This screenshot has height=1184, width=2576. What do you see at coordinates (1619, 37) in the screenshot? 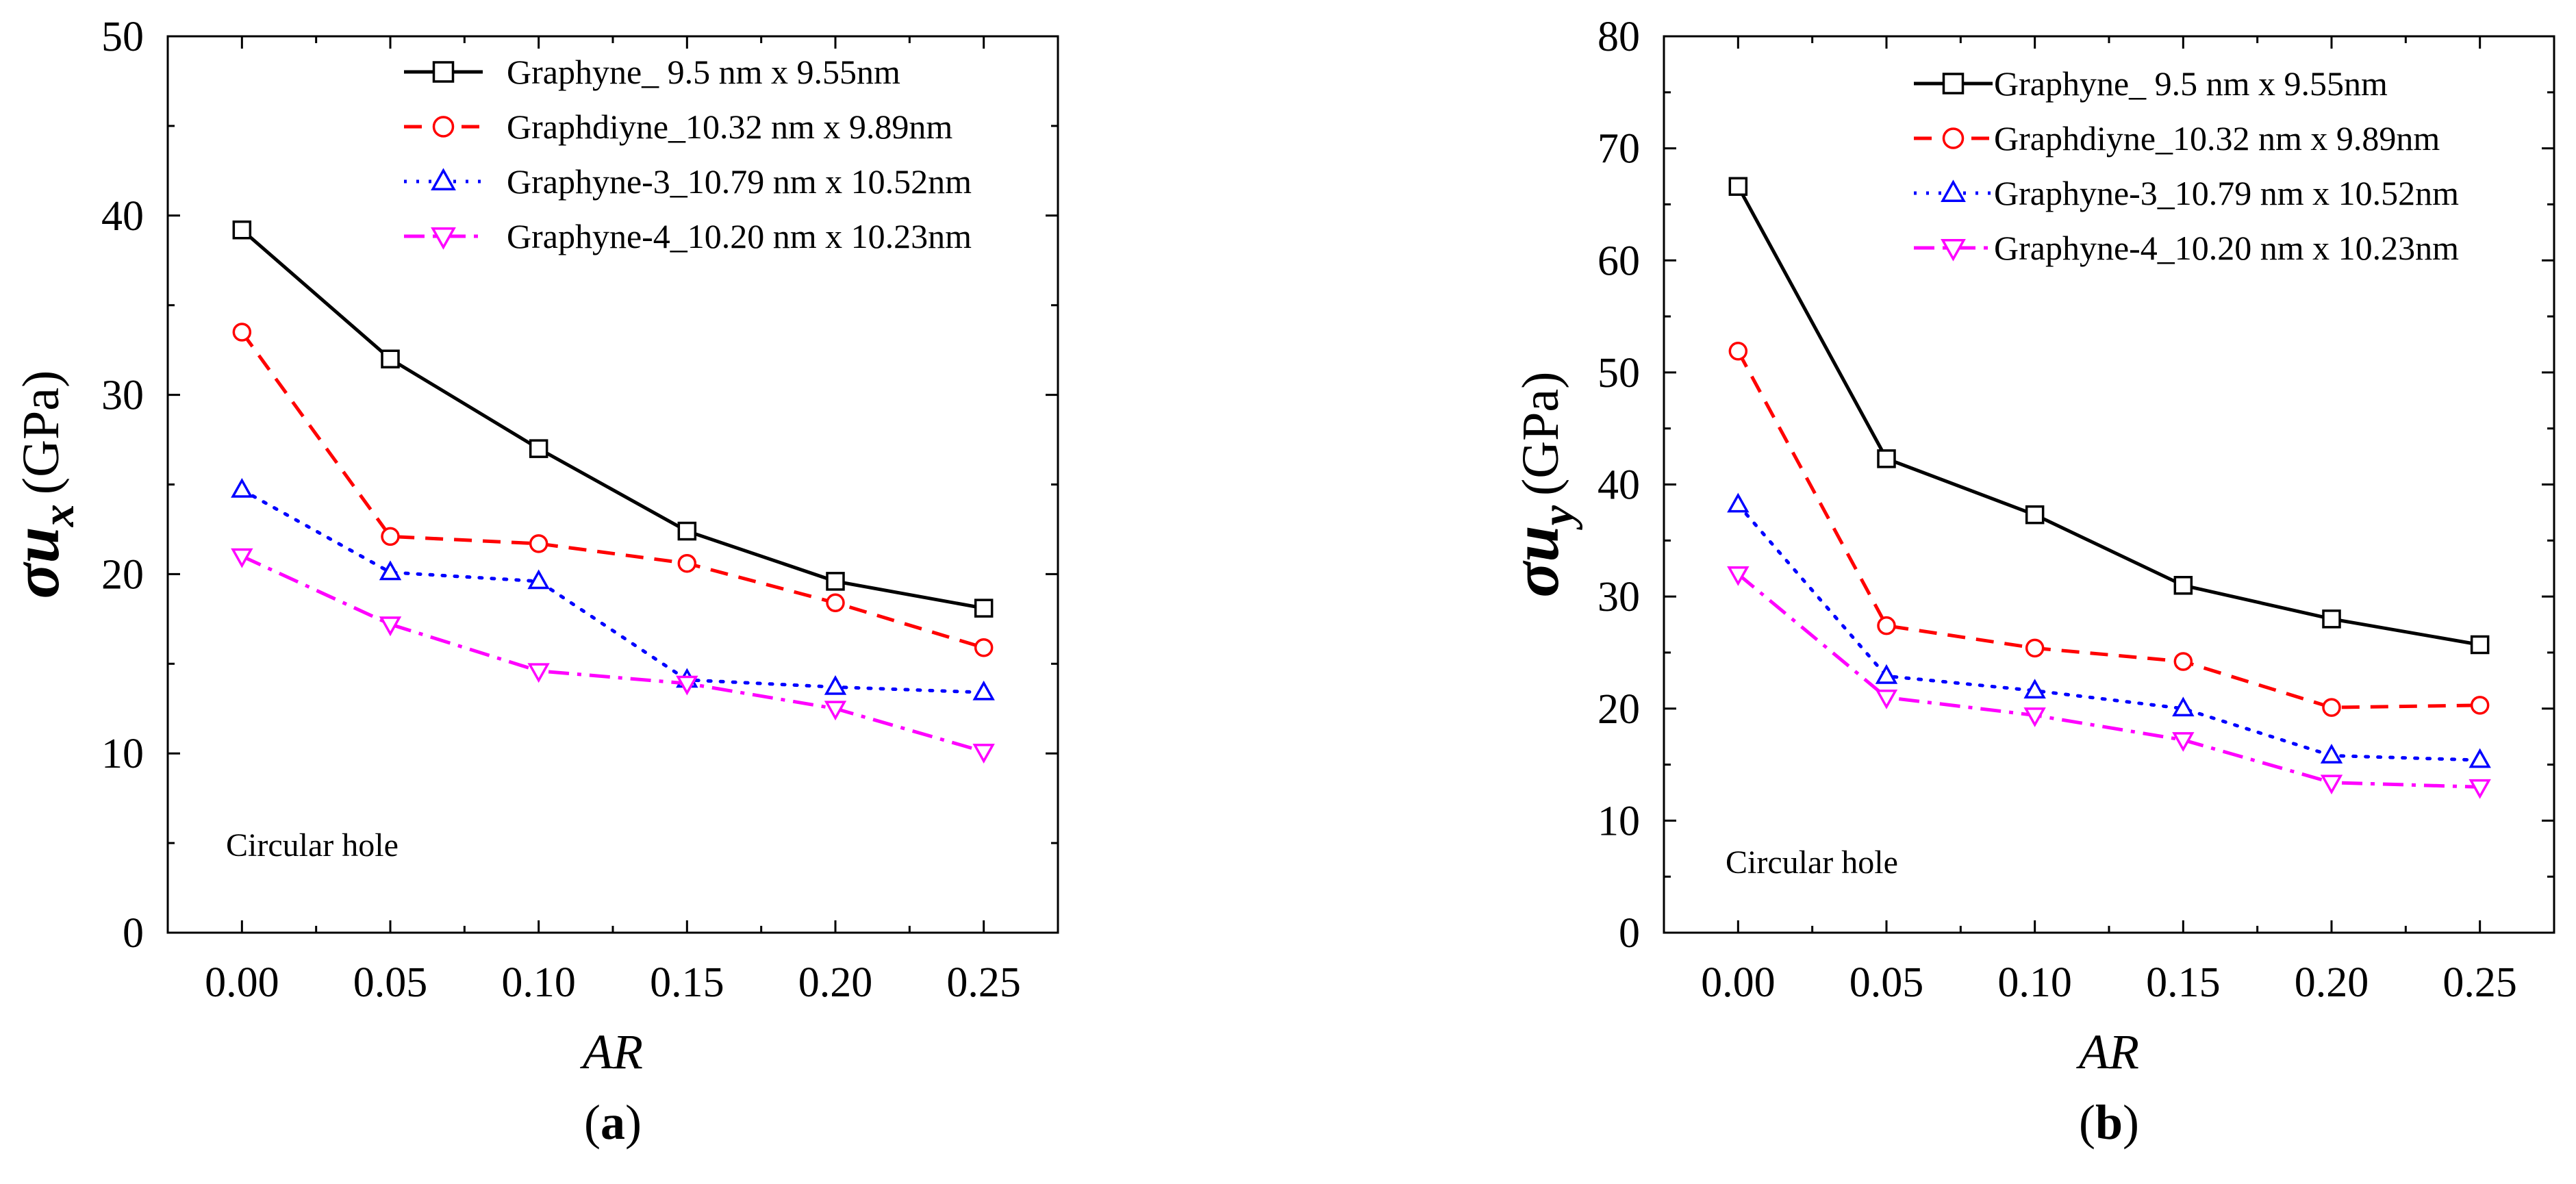
I see `y-tick-label: 80` at bounding box center [1619, 37].